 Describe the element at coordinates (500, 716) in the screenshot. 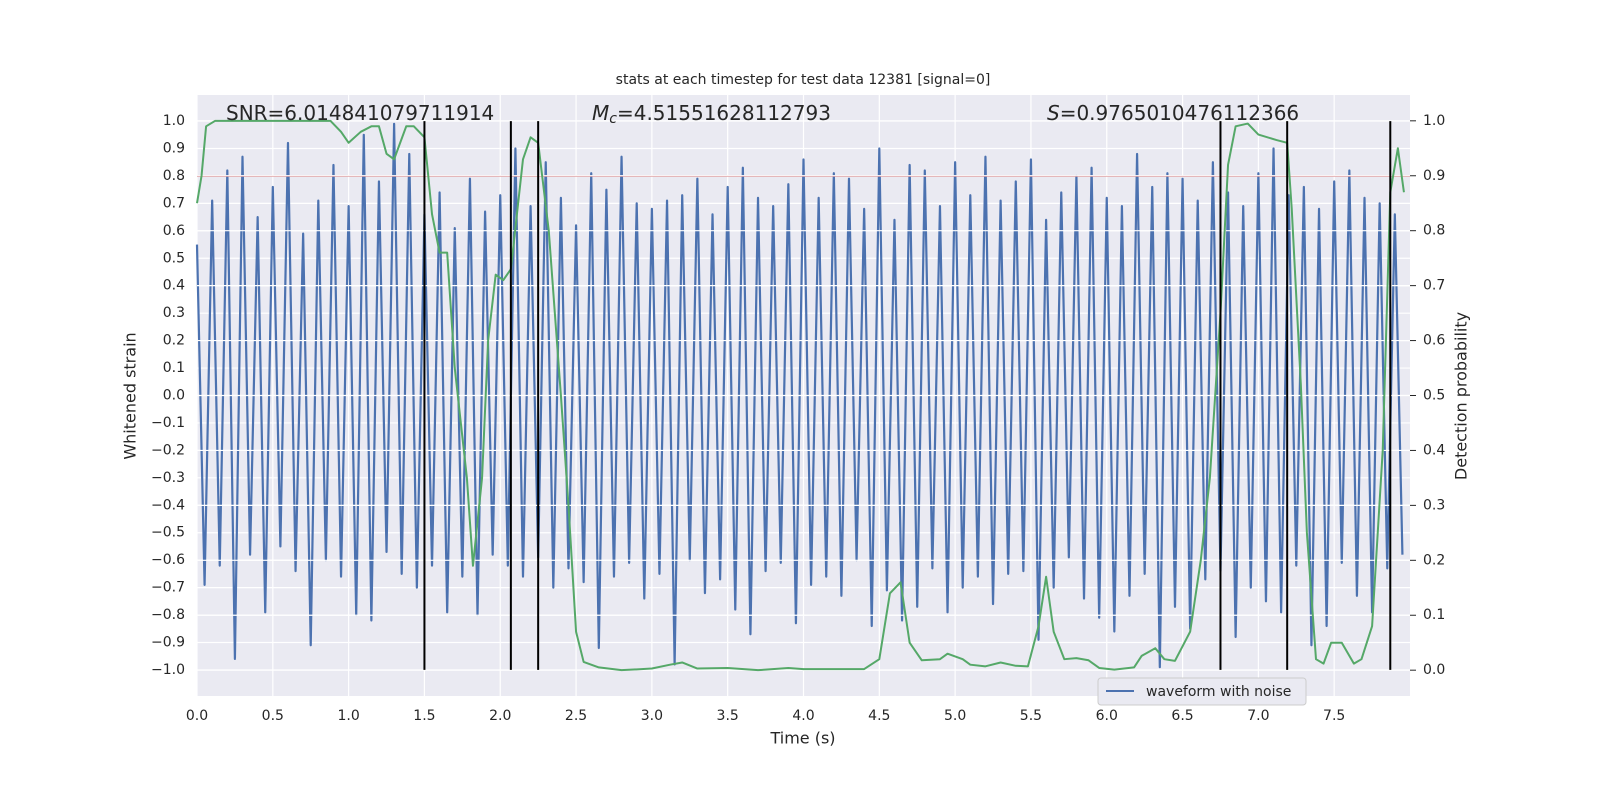

I see `x-tick-label: 2.0` at that location.